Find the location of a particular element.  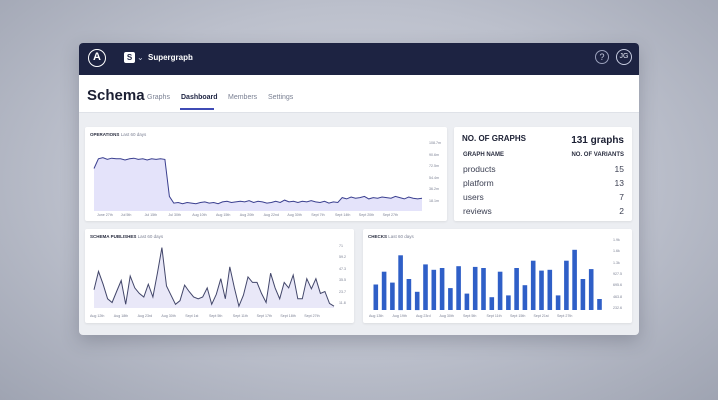

table-row-variants: 15 is located at coordinates (619, 169).